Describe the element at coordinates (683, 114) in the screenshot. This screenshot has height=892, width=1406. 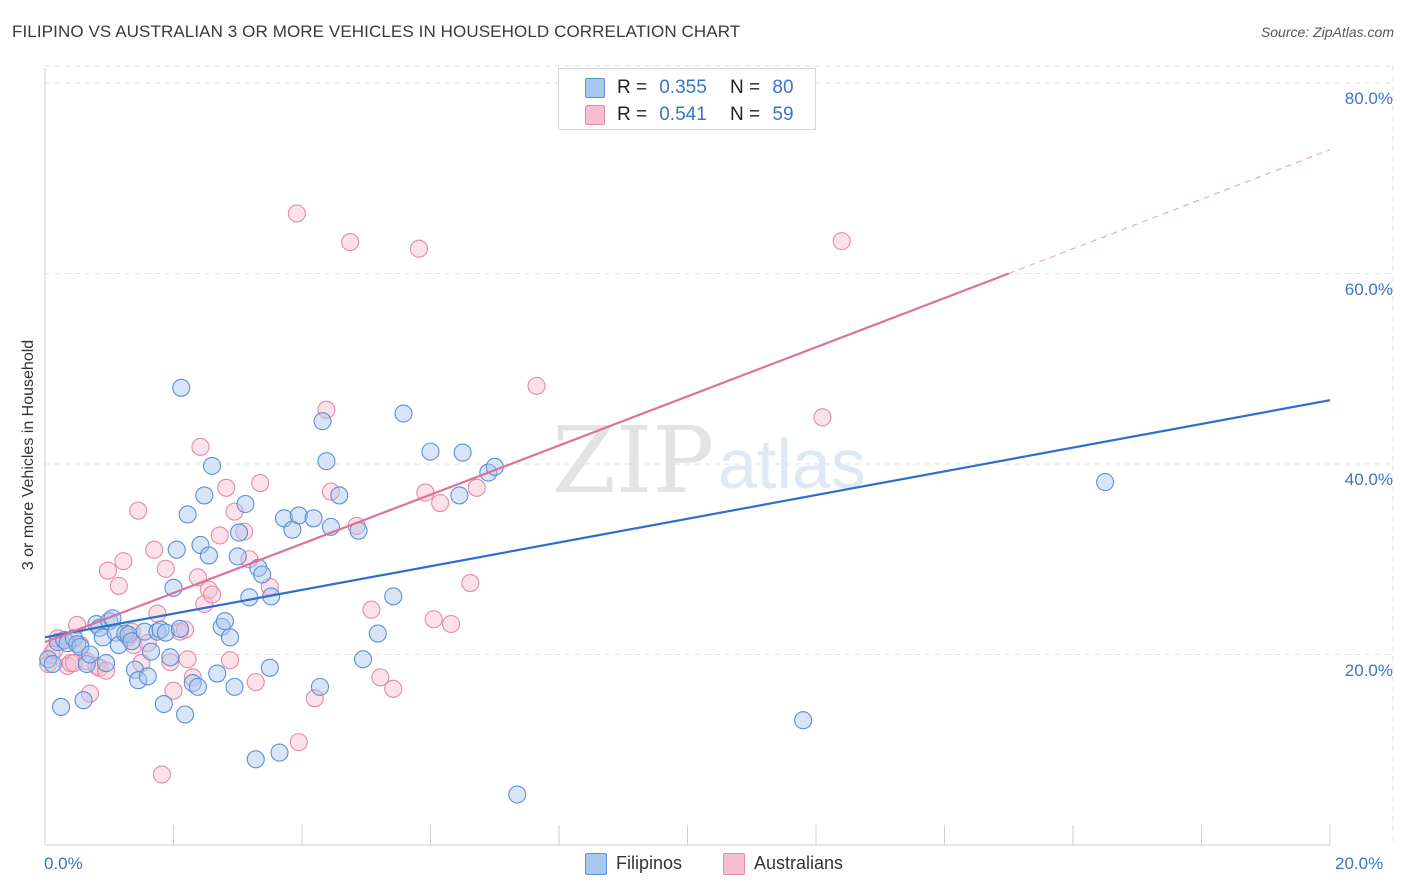
I see `r-value: 0.541` at that location.